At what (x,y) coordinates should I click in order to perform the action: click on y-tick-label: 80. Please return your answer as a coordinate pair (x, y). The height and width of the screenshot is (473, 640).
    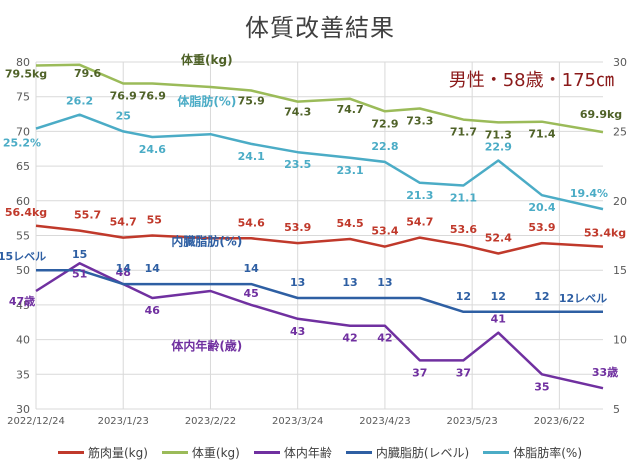
    Looking at the image, I should click on (23, 62).